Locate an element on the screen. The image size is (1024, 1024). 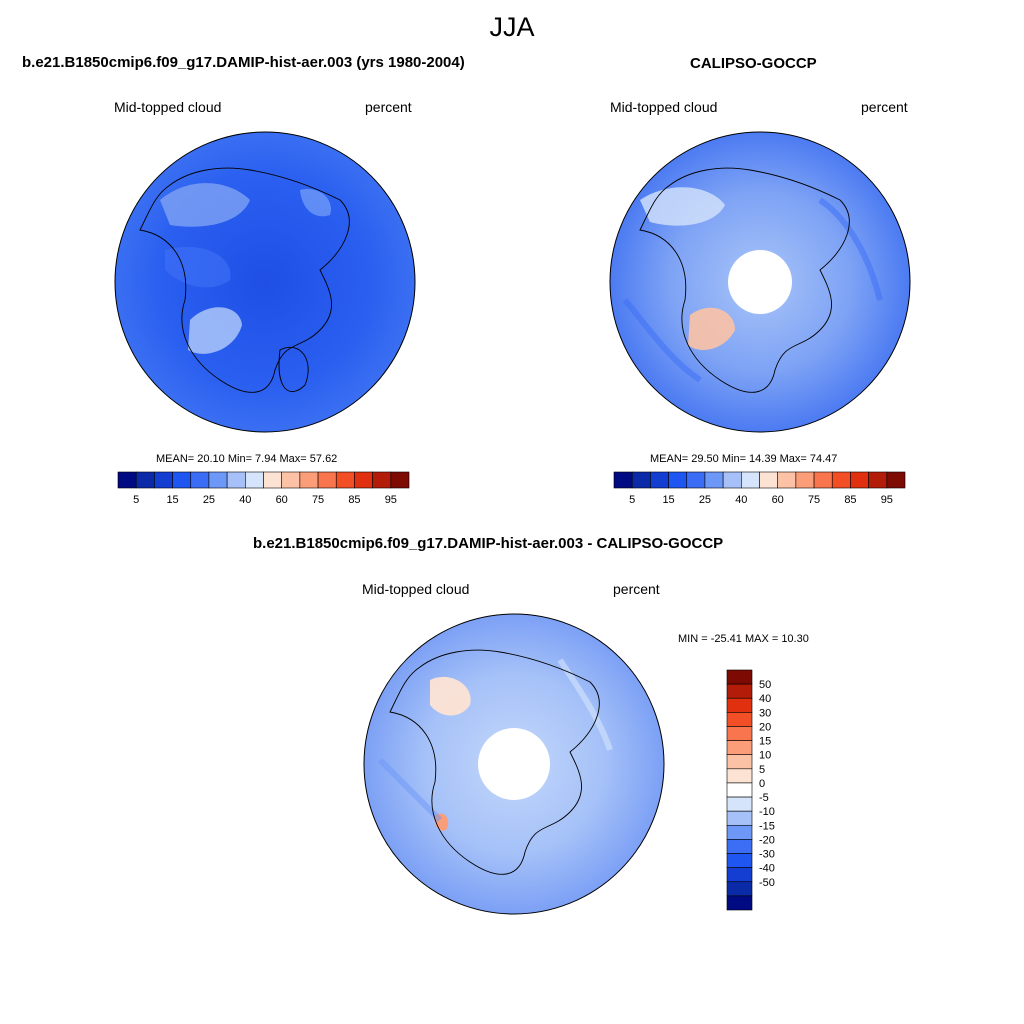
model-colorbar-tick-label: 85 is located at coordinates (354, 500).